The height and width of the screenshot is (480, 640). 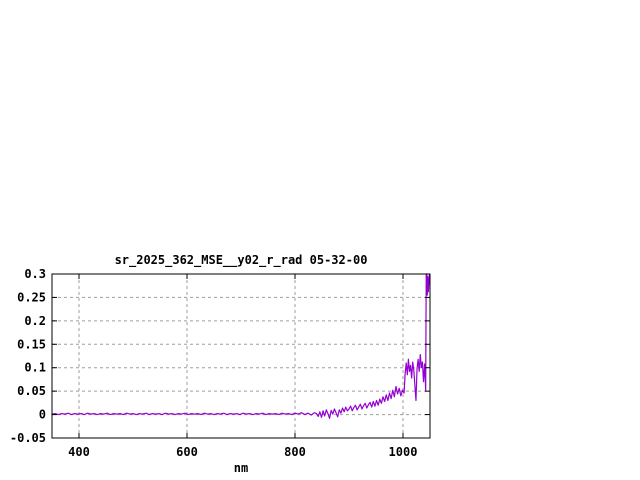 I want to click on x-axis-label: nm, so click(x=241, y=468).